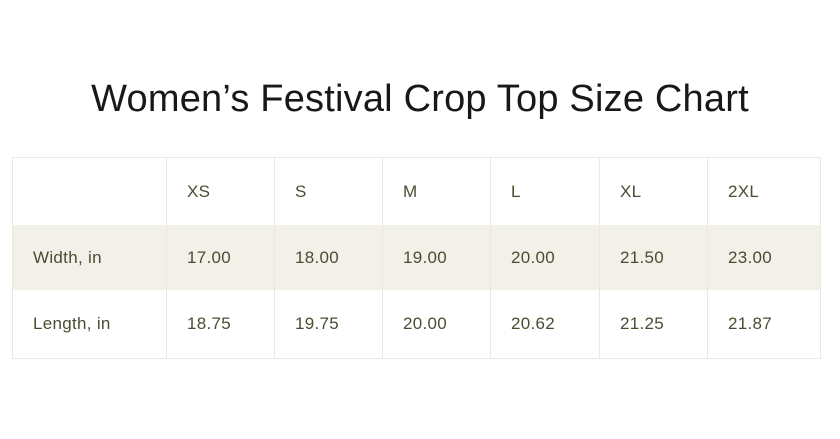 The height and width of the screenshot is (439, 840). I want to click on row-label-width: Width, in, so click(89, 257).